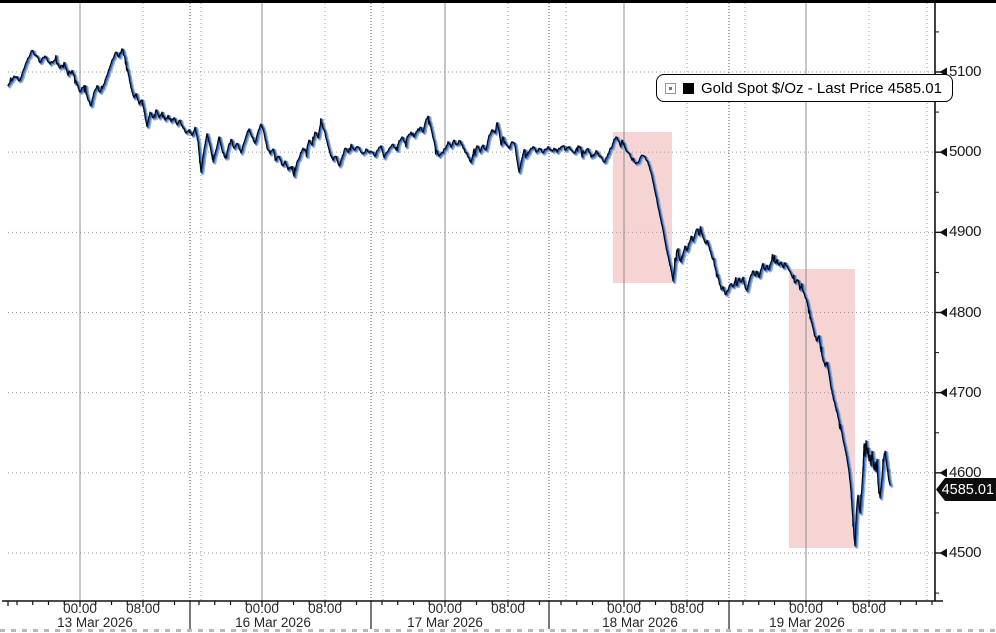  Describe the element at coordinates (965, 552) in the screenshot. I see `y-axis-label: 4500` at that location.